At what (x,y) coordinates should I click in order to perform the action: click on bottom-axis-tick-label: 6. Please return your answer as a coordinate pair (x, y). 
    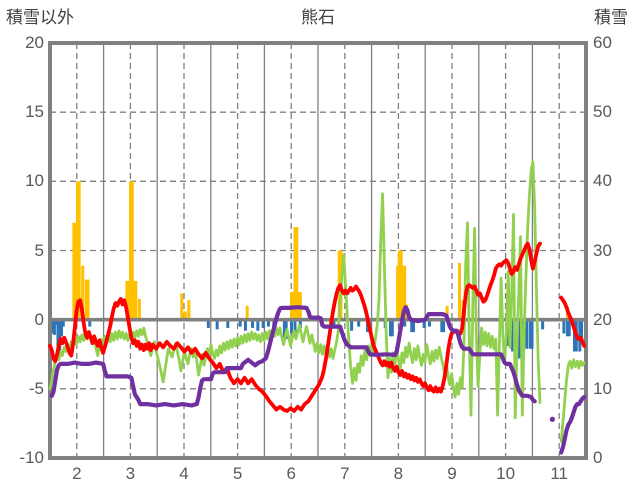
    Looking at the image, I should click on (291, 473).